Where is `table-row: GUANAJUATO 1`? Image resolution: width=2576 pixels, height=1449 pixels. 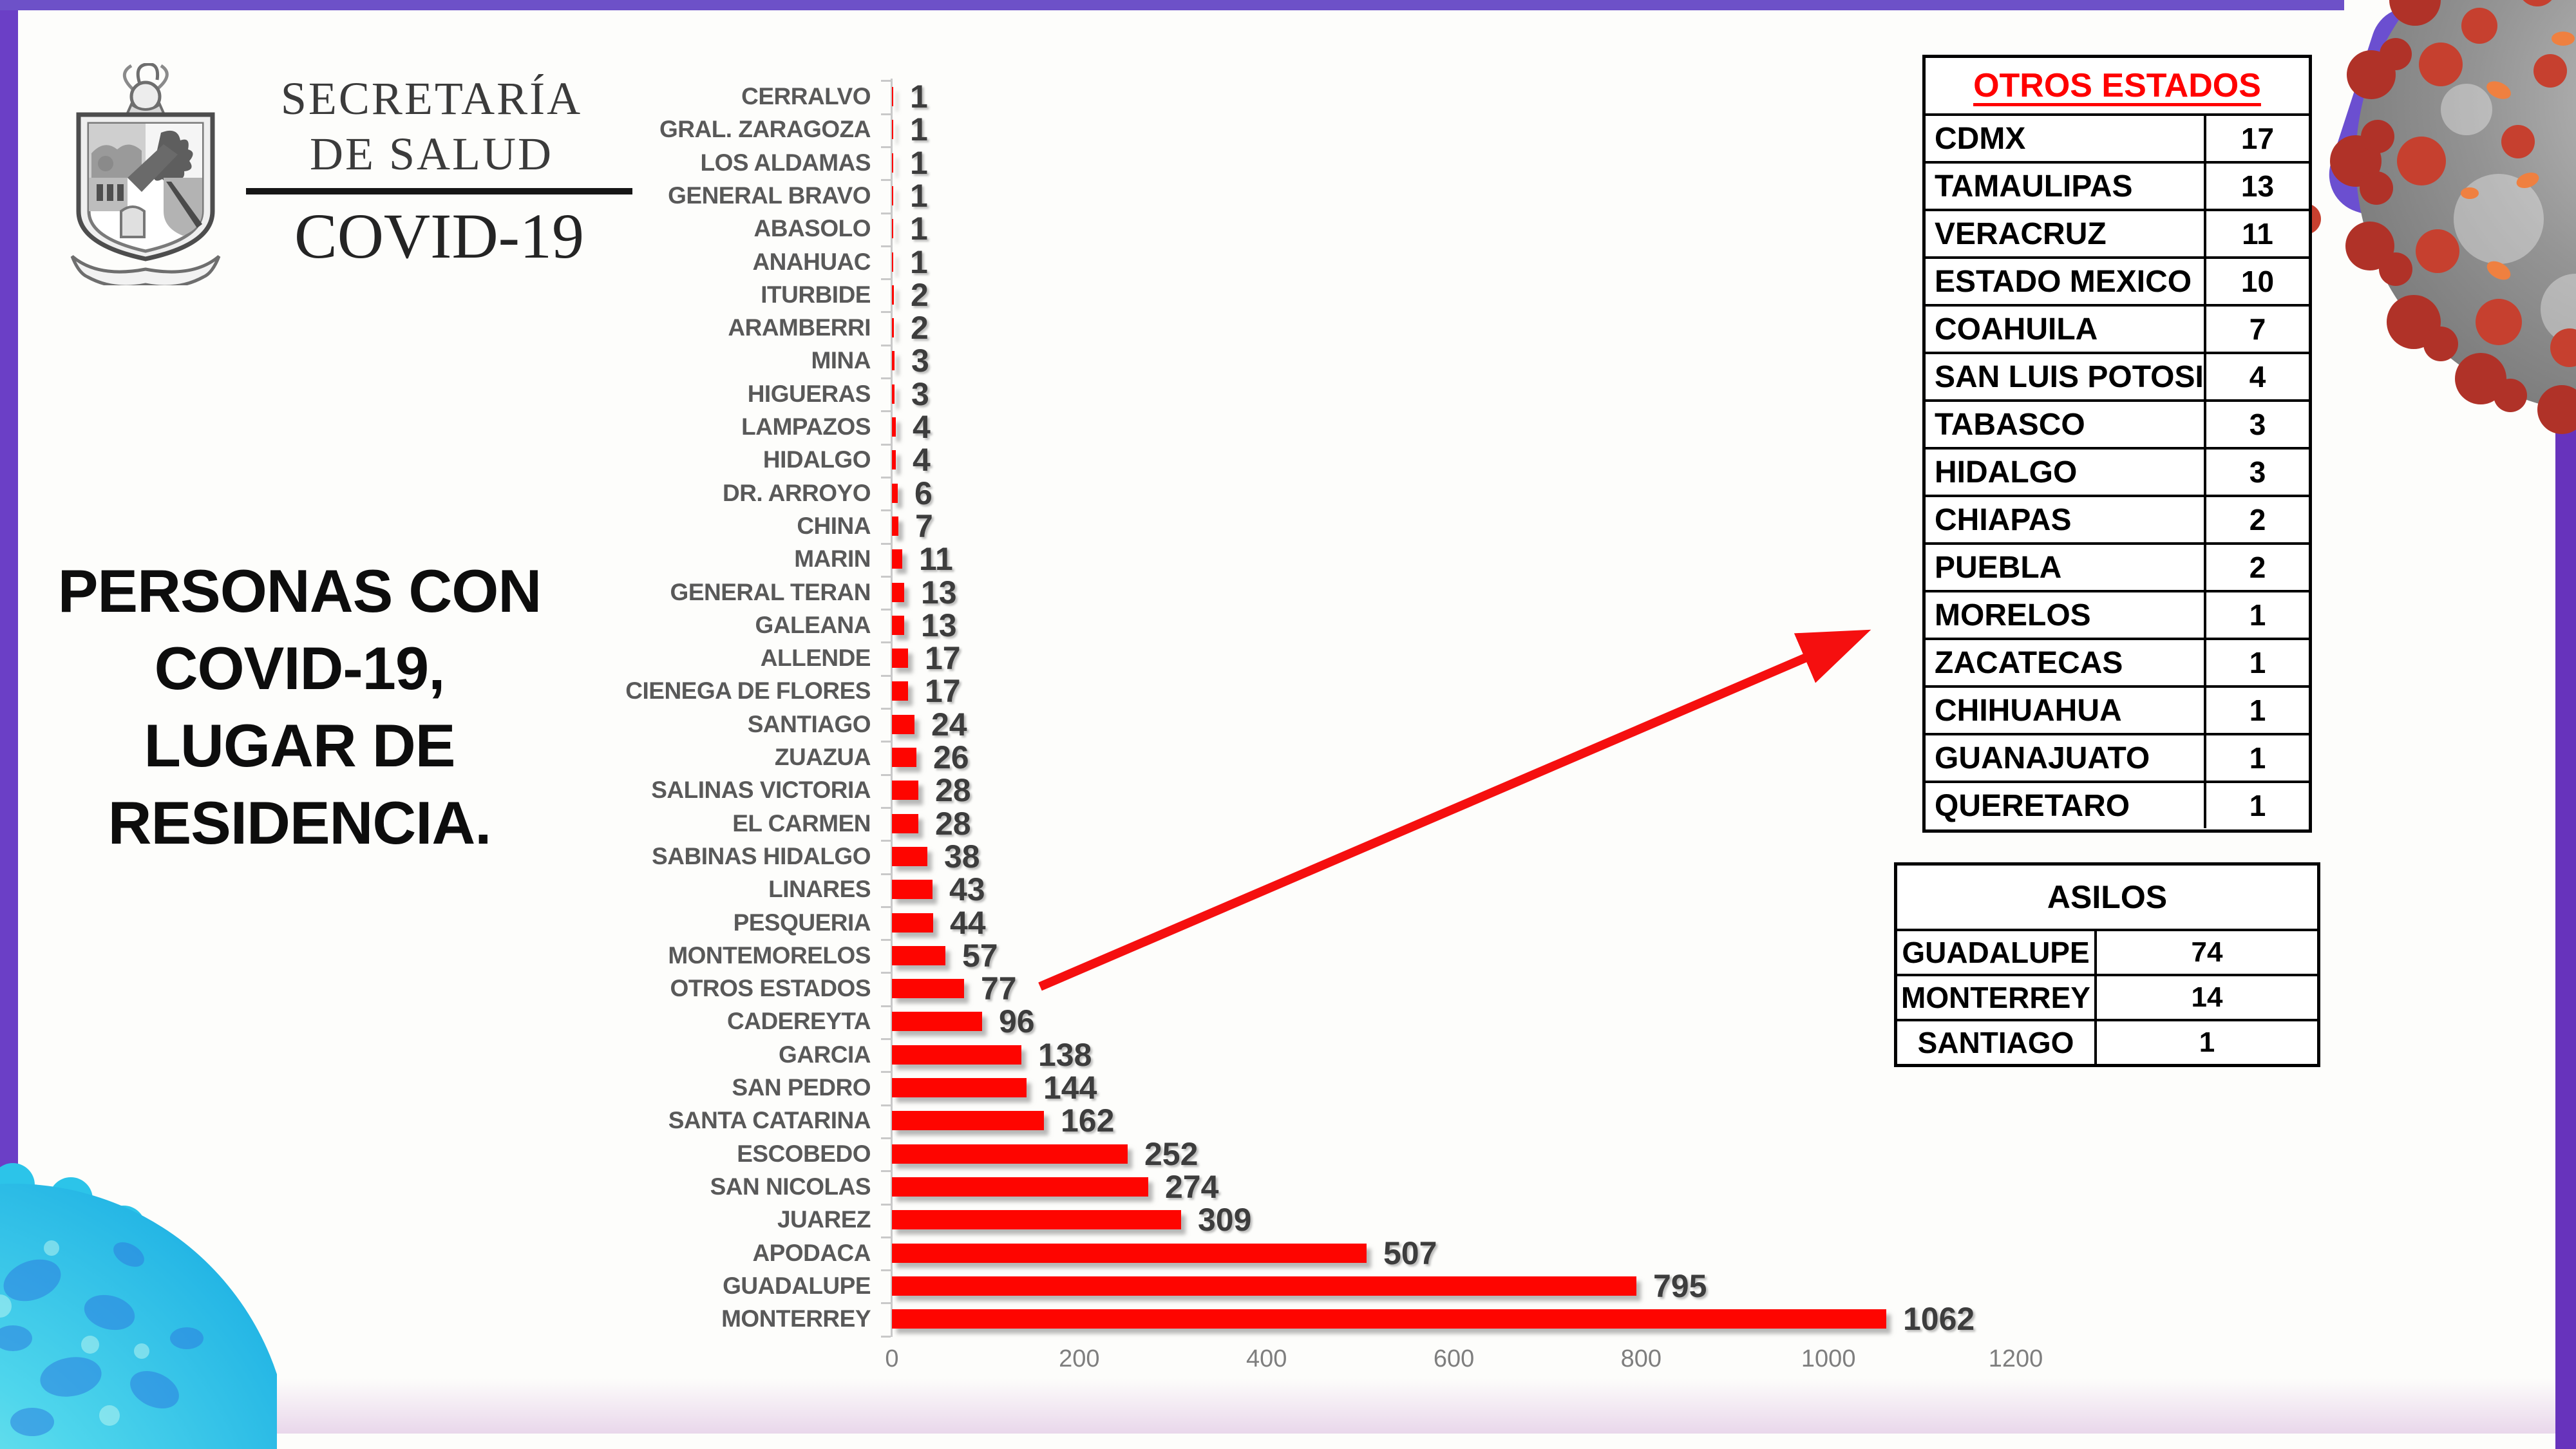
table-row: GUANAJUATO 1 is located at coordinates (2117, 757).